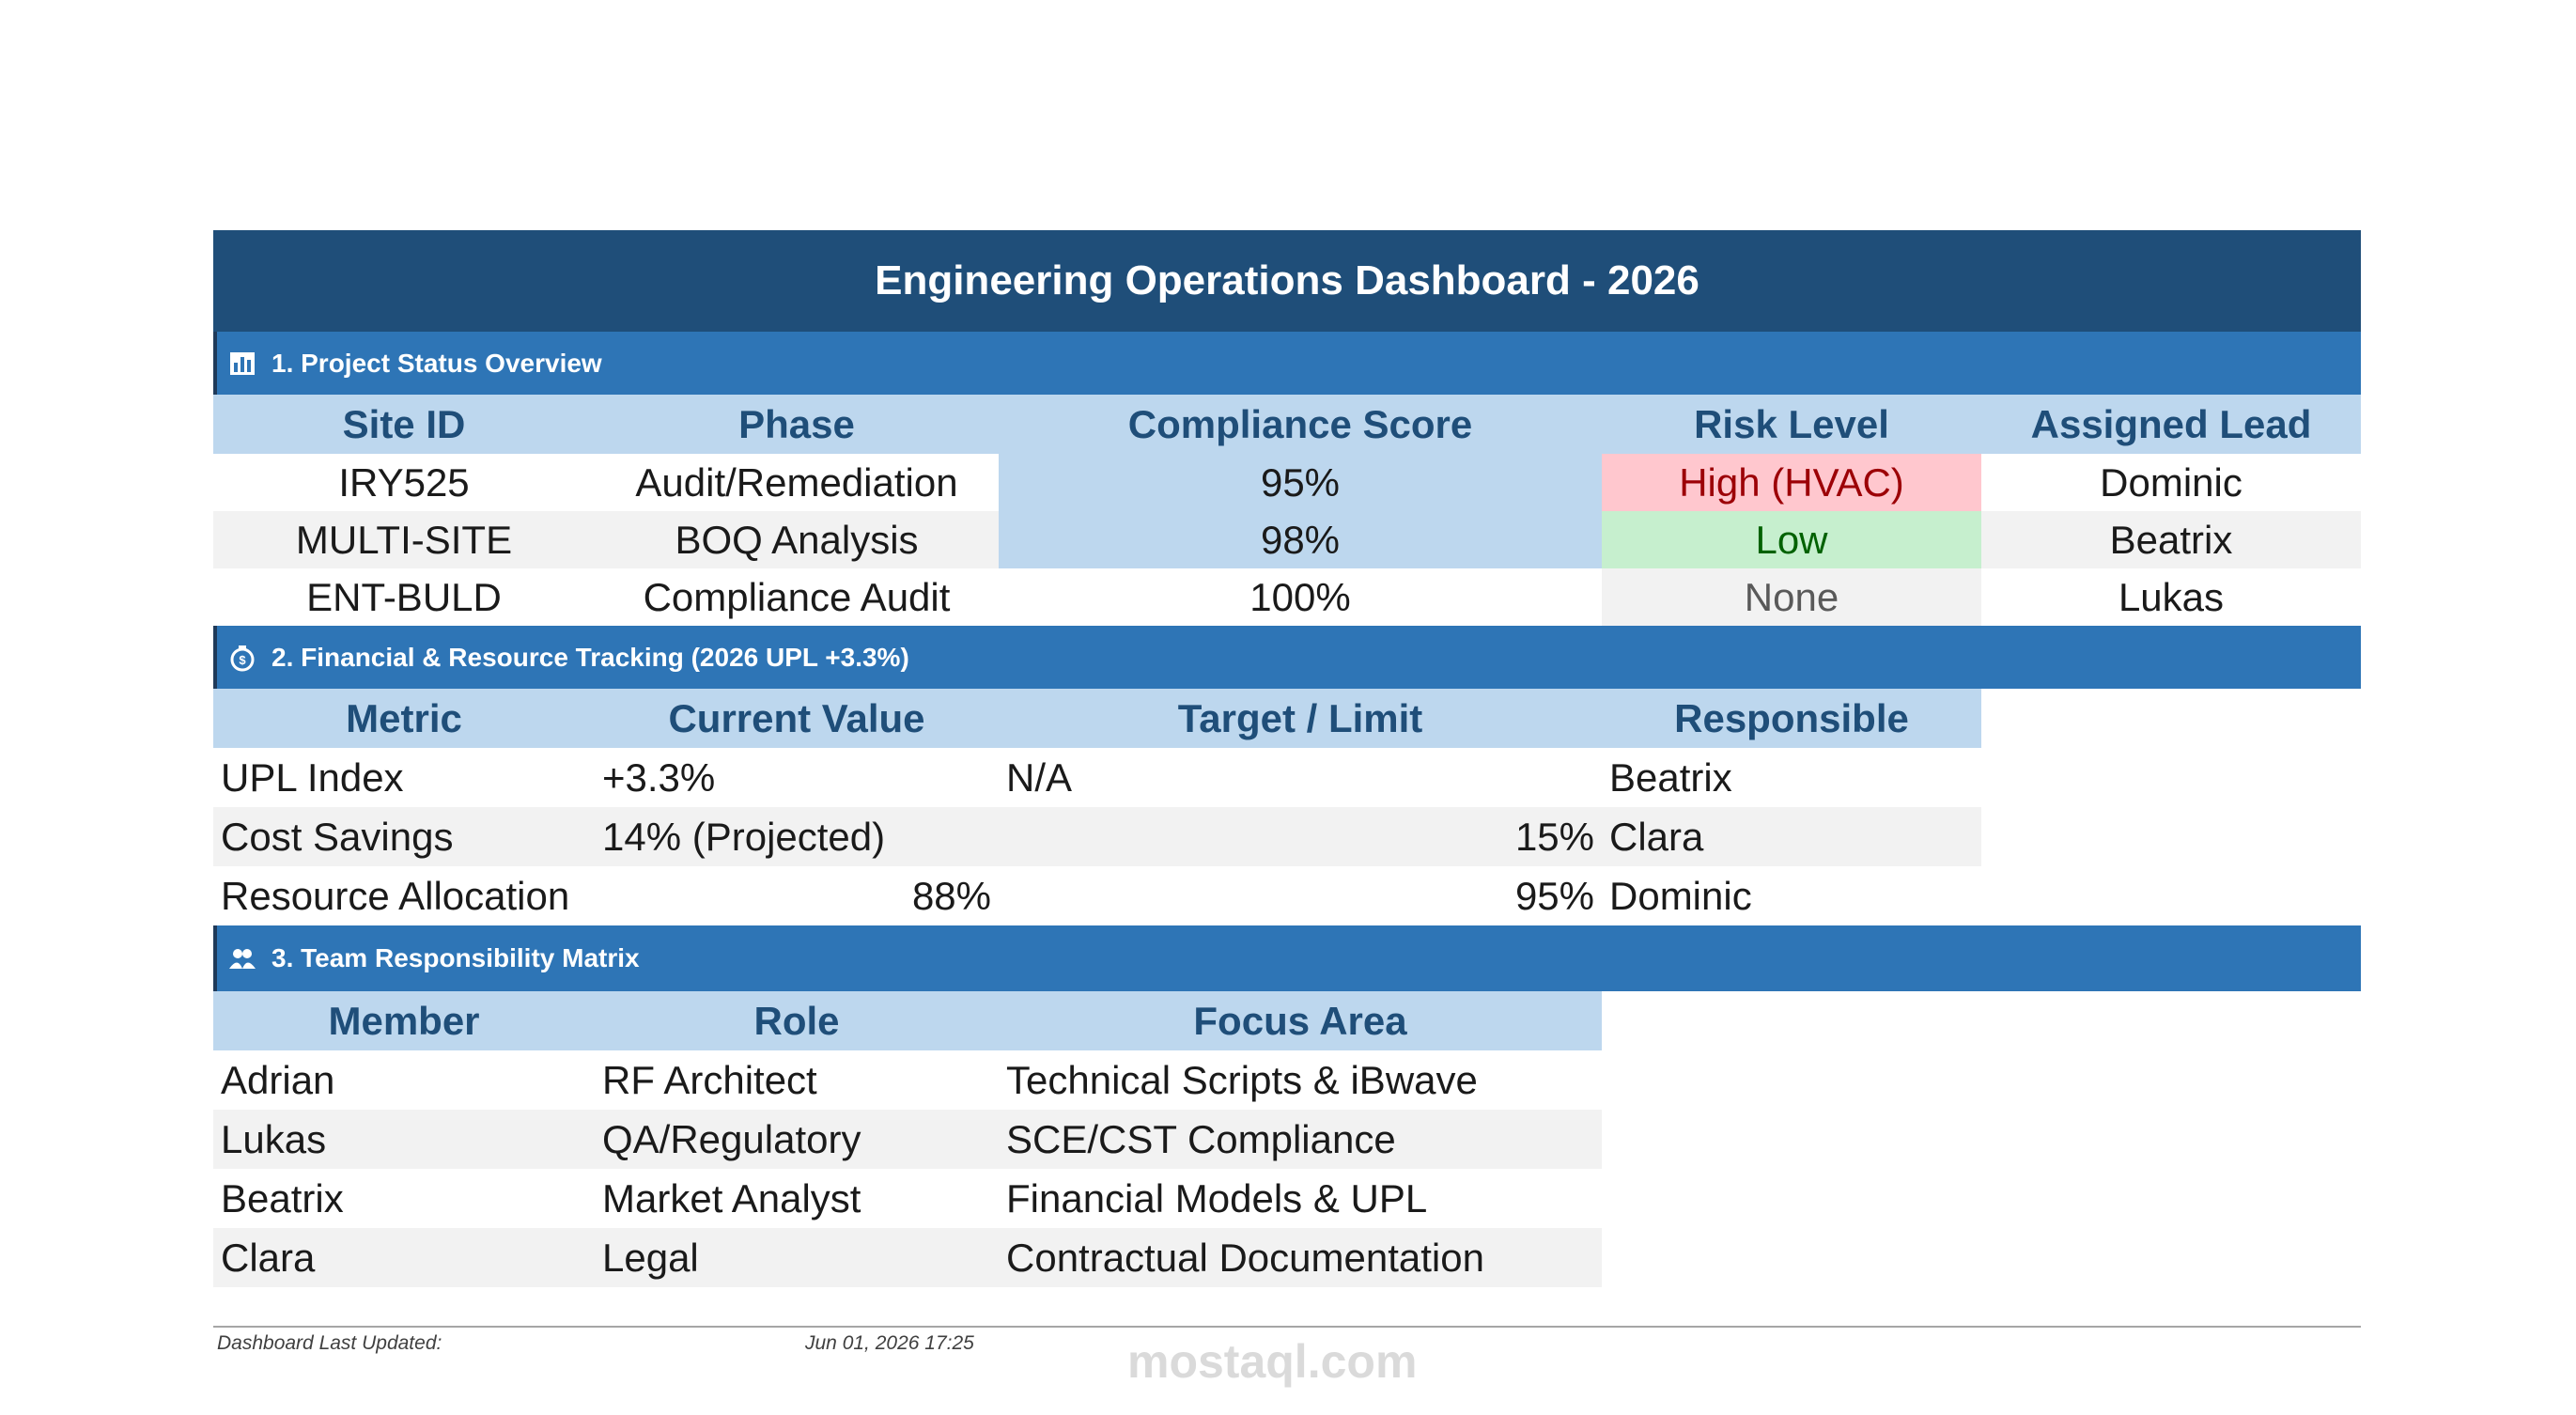 The image size is (2576, 1415). What do you see at coordinates (404, 896) in the screenshot?
I see `table-cell: Resource Allocation` at bounding box center [404, 896].